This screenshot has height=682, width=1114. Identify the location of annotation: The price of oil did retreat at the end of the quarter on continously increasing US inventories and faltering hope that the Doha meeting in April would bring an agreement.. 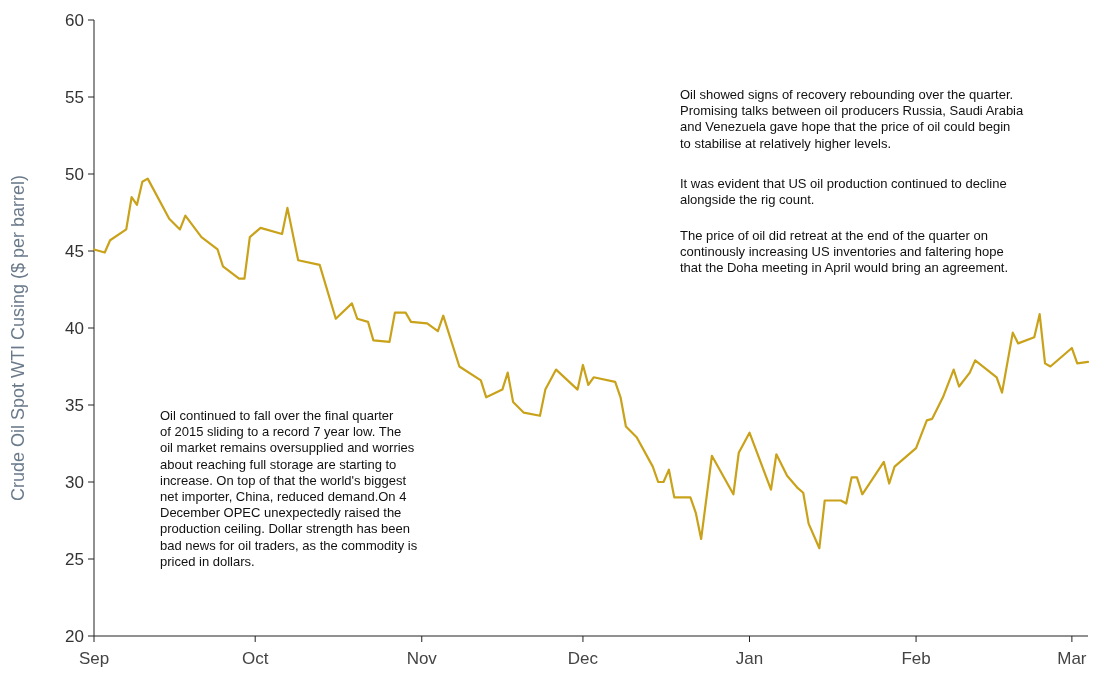
(844, 252).